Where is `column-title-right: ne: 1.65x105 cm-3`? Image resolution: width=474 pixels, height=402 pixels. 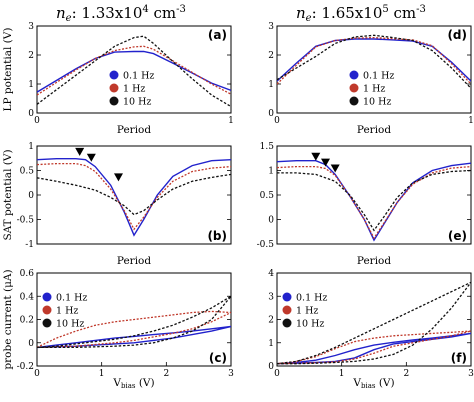
column-title-right: ne: 1.65x105 cm-3 is located at coordinates (361, 14).